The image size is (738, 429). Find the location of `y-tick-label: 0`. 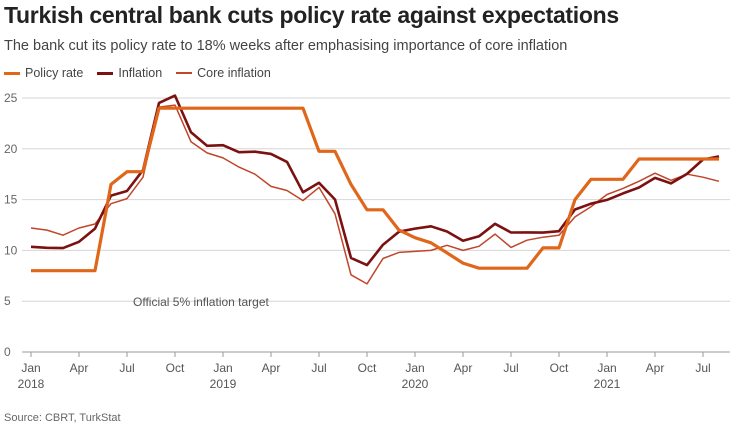

y-tick-label: 0 is located at coordinates (7, 352).